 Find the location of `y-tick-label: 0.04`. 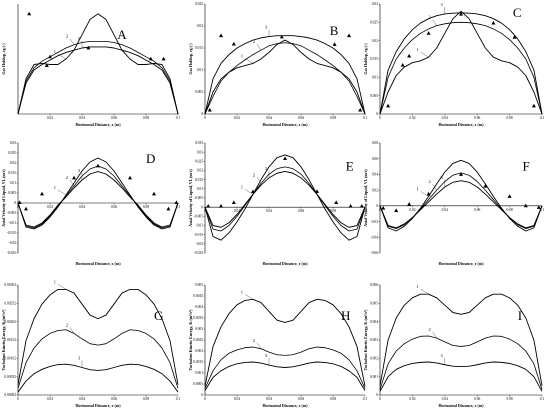

y-tick-label: 0.04 is located at coordinates (375, 175).